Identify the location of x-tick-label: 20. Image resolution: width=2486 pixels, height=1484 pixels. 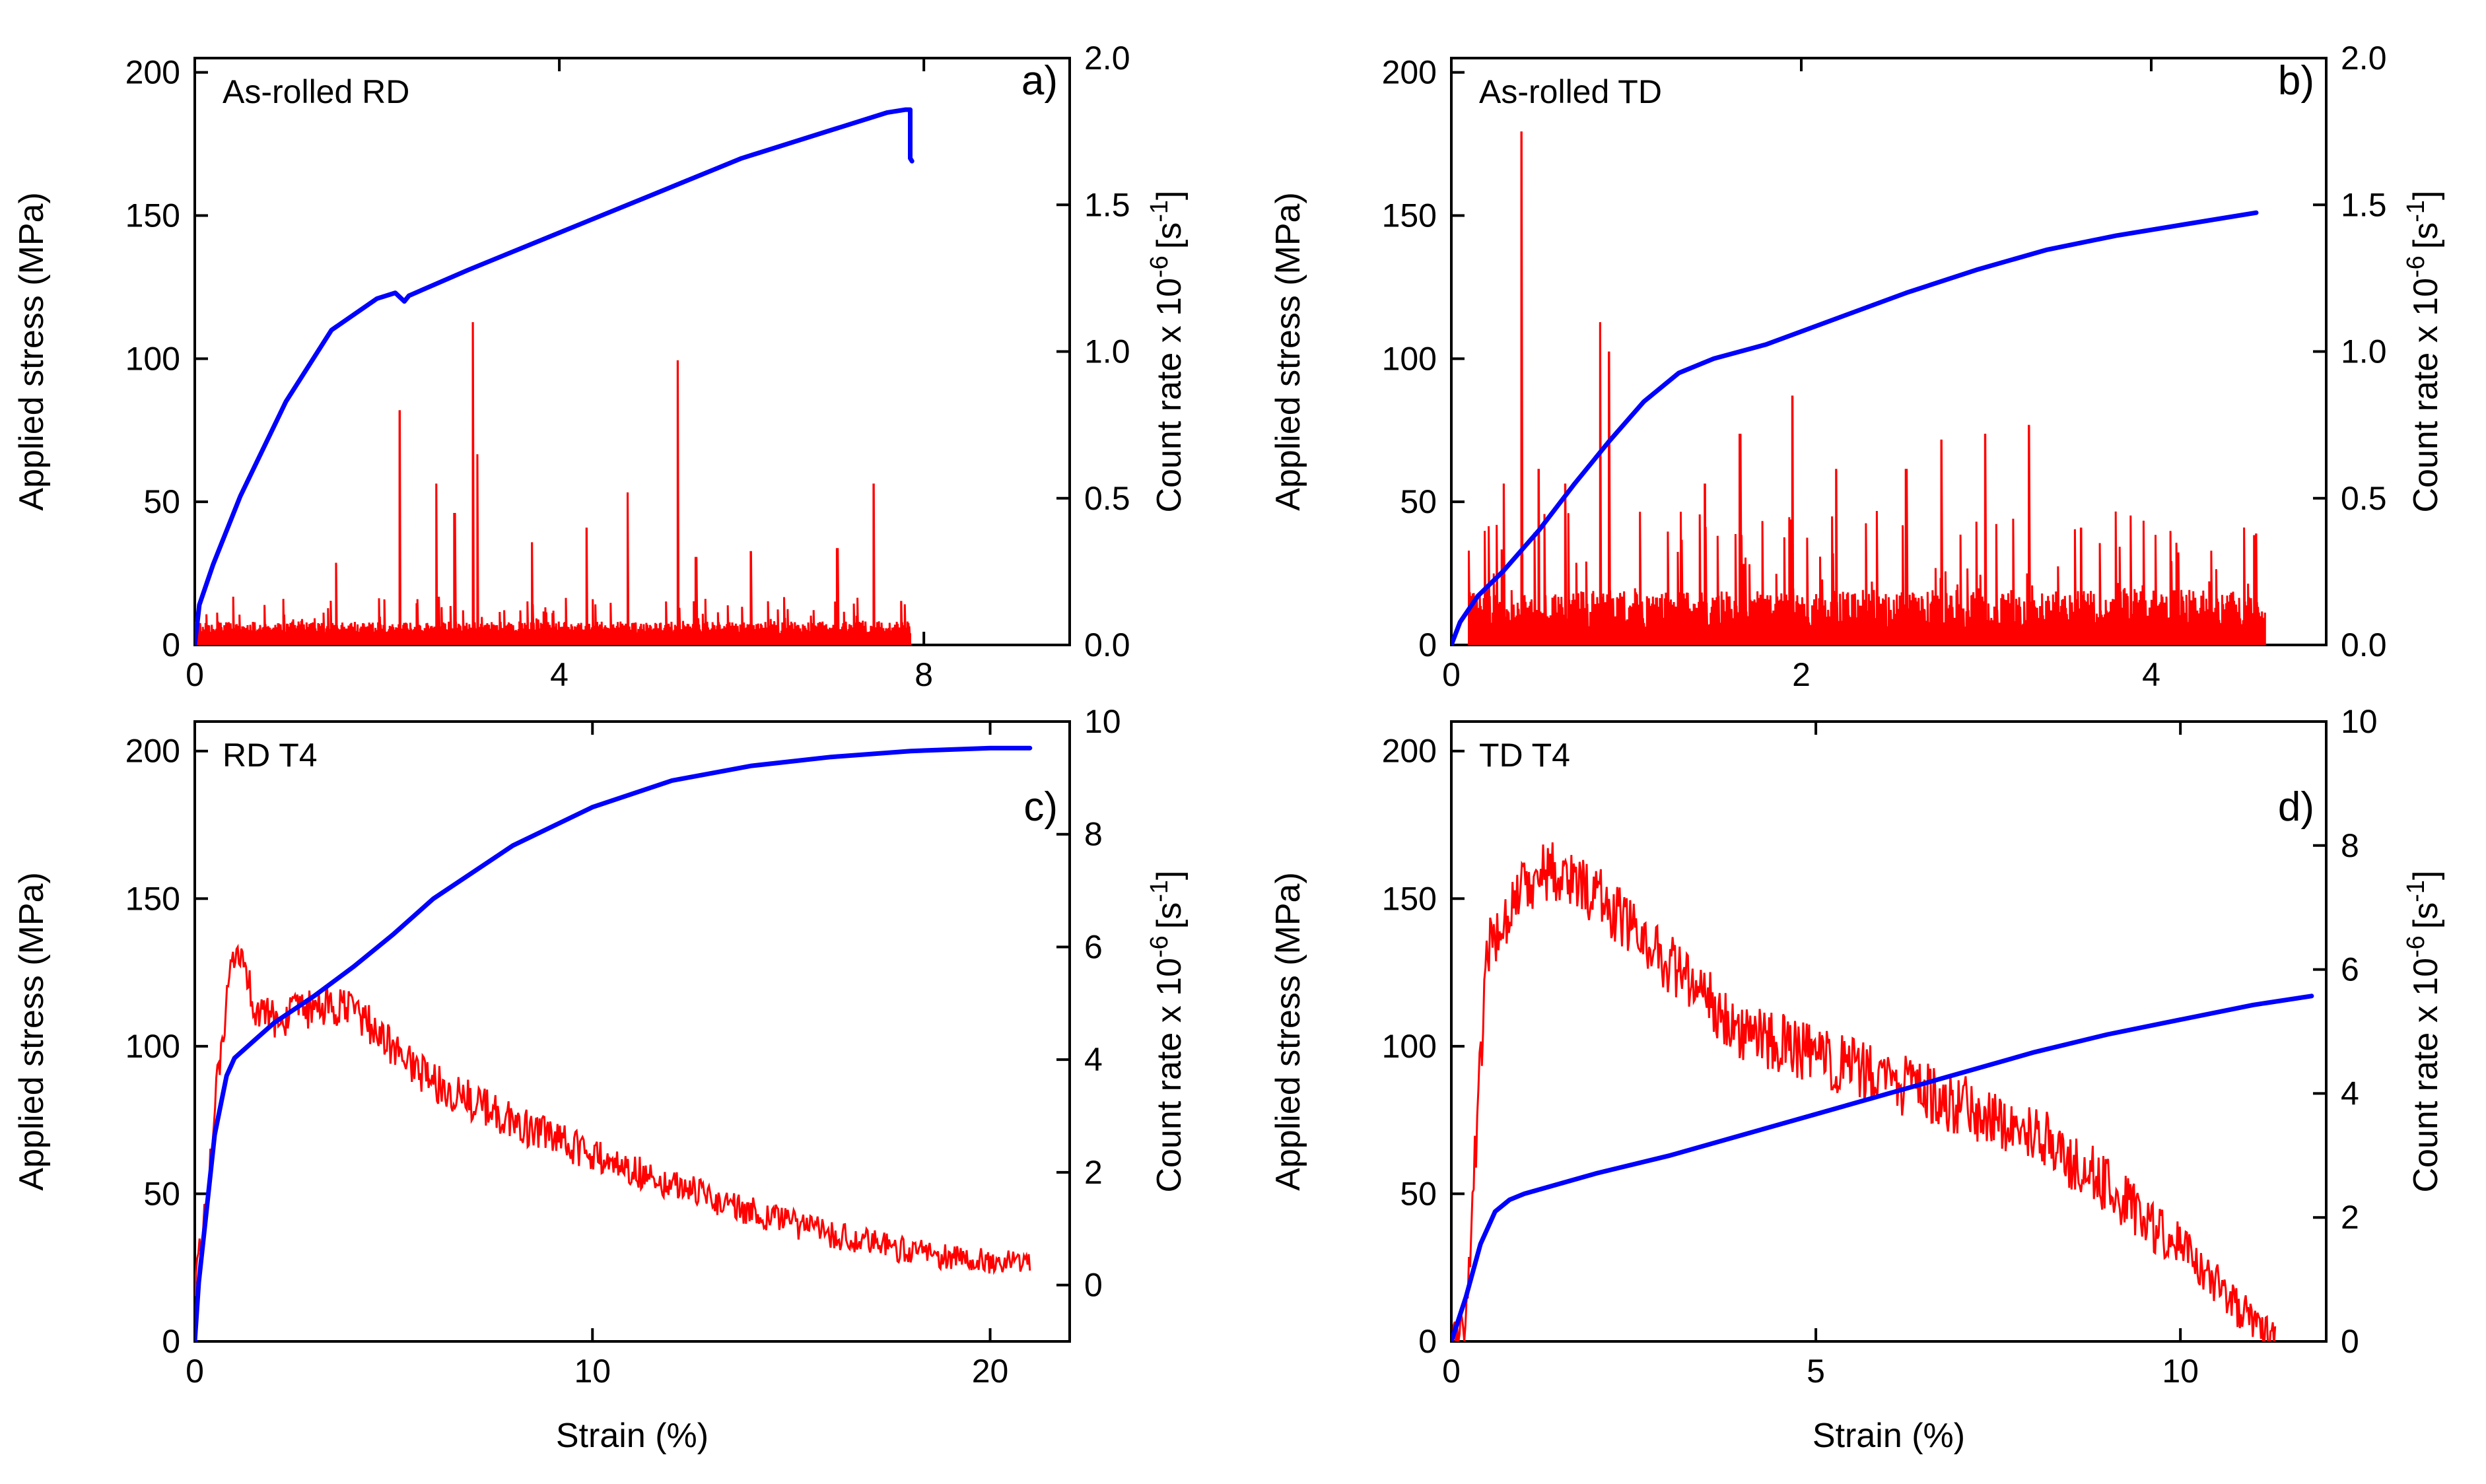
(990, 1372).